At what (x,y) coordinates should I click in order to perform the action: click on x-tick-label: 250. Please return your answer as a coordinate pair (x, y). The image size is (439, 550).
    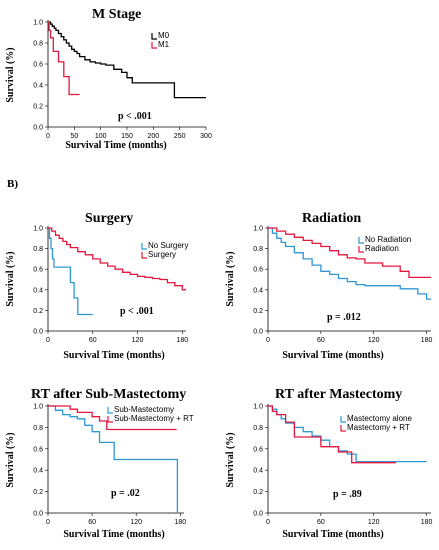
    Looking at the image, I should click on (180, 136).